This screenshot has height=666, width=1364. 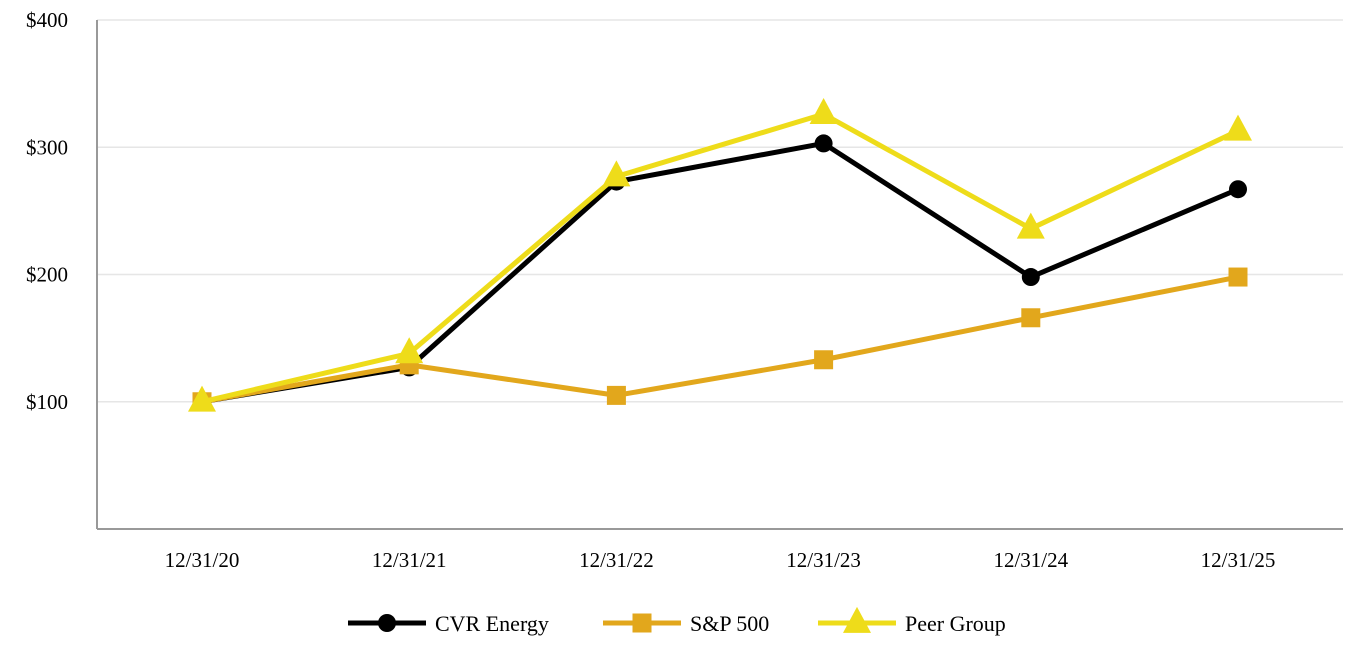 I want to click on y-tick-label: $300, so click(x=47, y=147).